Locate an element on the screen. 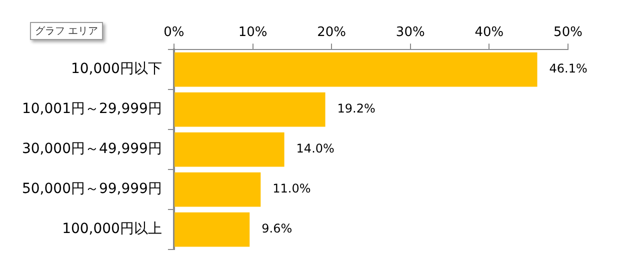  x-tick-label: 20% is located at coordinates (331, 32).